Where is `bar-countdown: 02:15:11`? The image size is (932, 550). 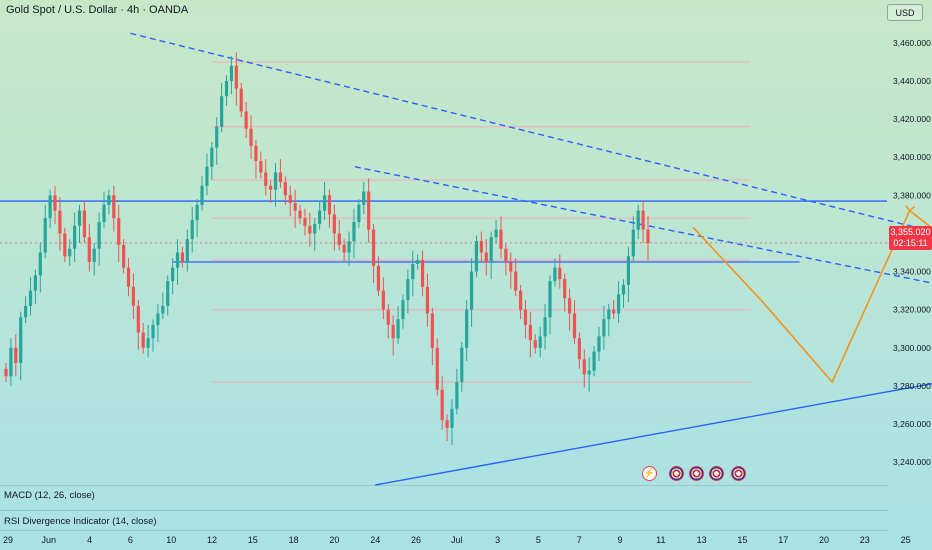
bar-countdown: 02:15:11 is located at coordinates (910, 243).